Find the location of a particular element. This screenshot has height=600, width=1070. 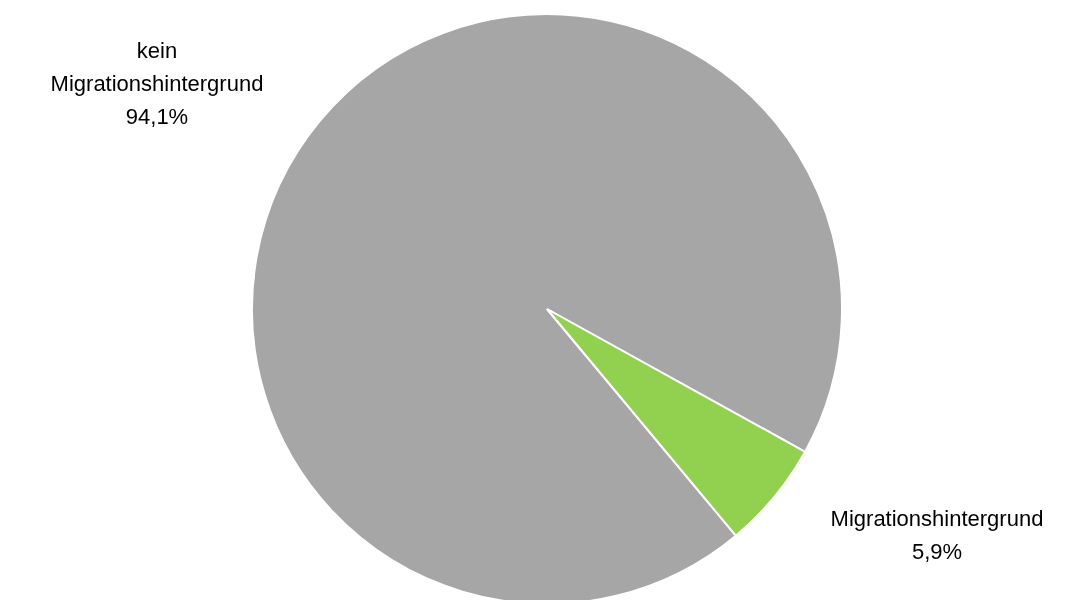

slice-label: kein Migrationshintergrund is located at coordinates (157, 66).